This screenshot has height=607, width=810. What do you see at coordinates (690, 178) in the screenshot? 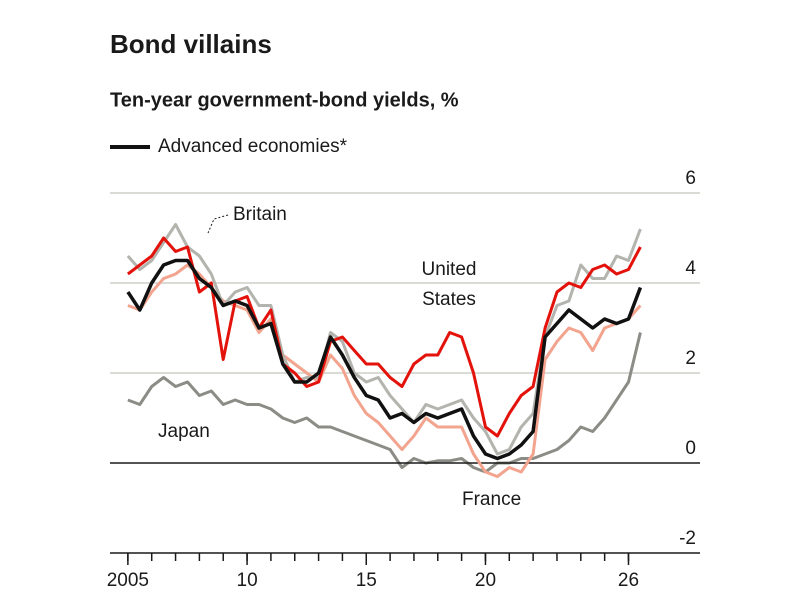
I see `y-tick-label: 6` at bounding box center [690, 178].